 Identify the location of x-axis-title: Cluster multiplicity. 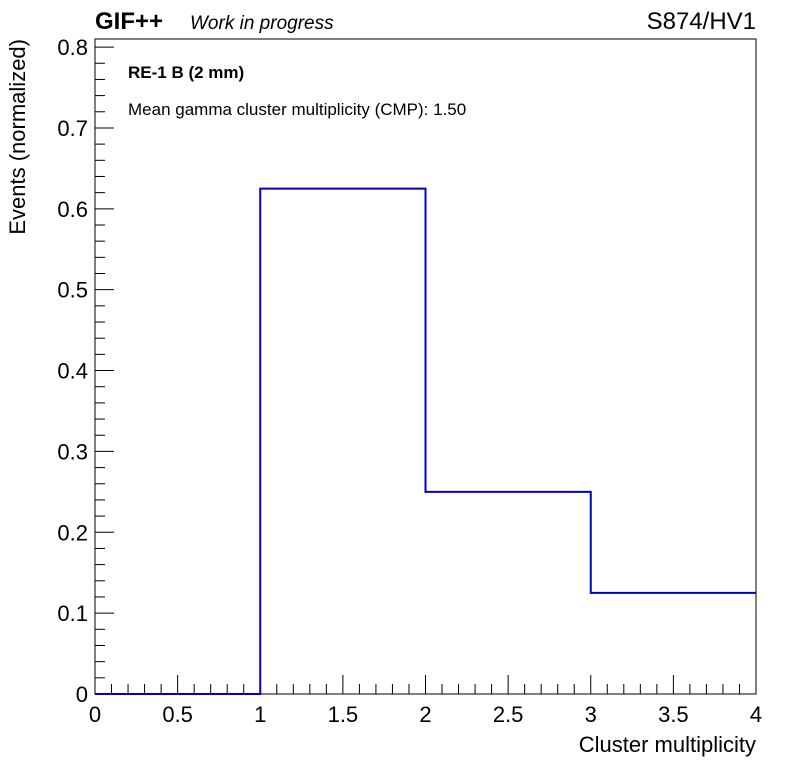
(667, 744).